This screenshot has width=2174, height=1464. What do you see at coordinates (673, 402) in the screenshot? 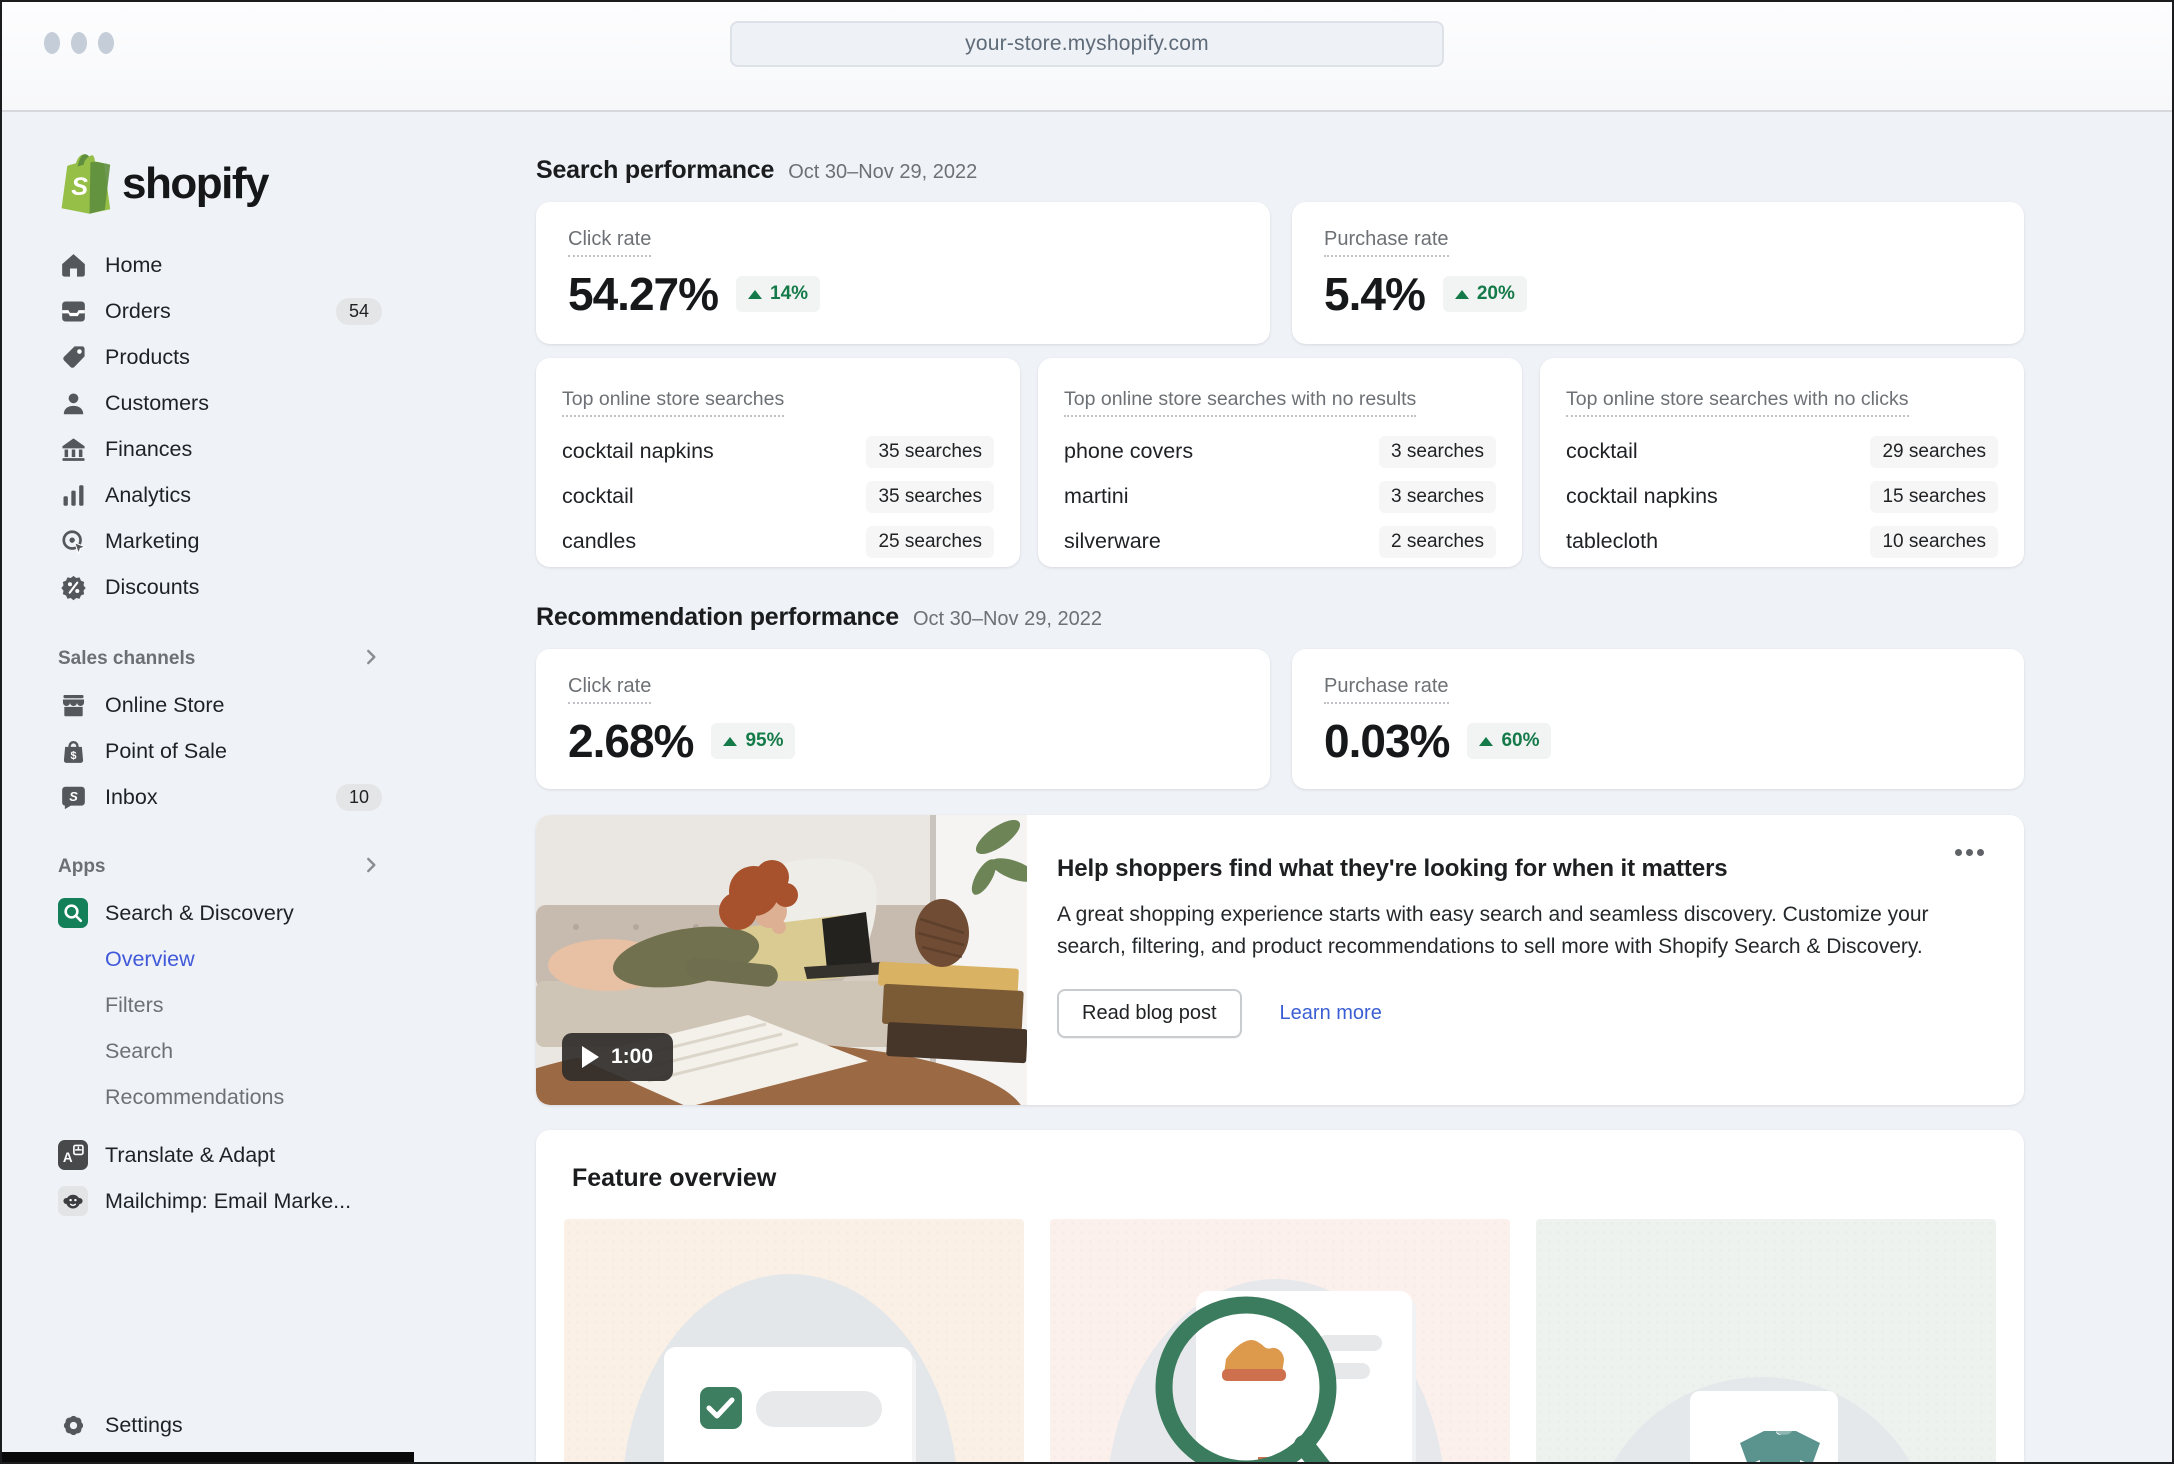
I see `card-title: Top online store searches` at bounding box center [673, 402].